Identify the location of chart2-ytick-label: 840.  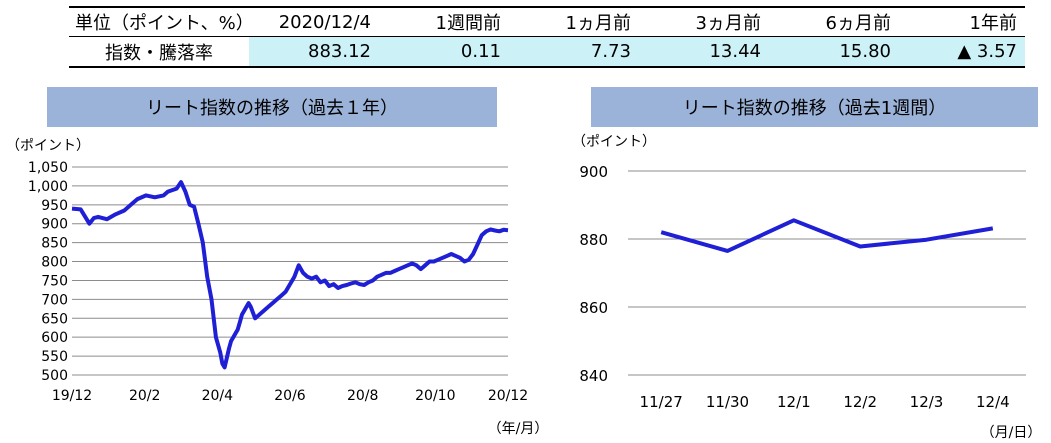
(593, 376).